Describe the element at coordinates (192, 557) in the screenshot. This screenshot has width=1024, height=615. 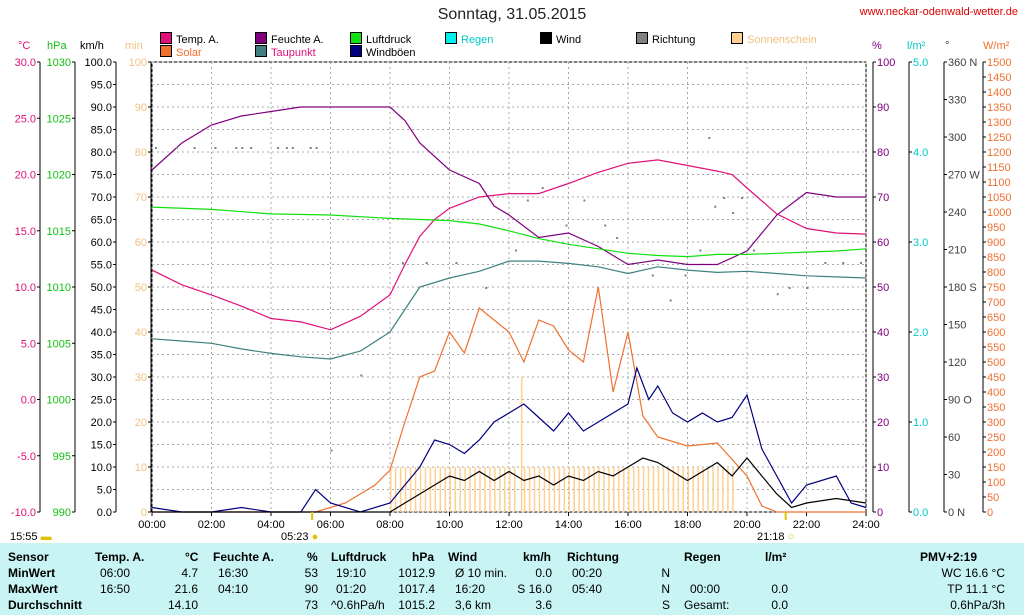
I see `header-temp-unit: °C` at that location.